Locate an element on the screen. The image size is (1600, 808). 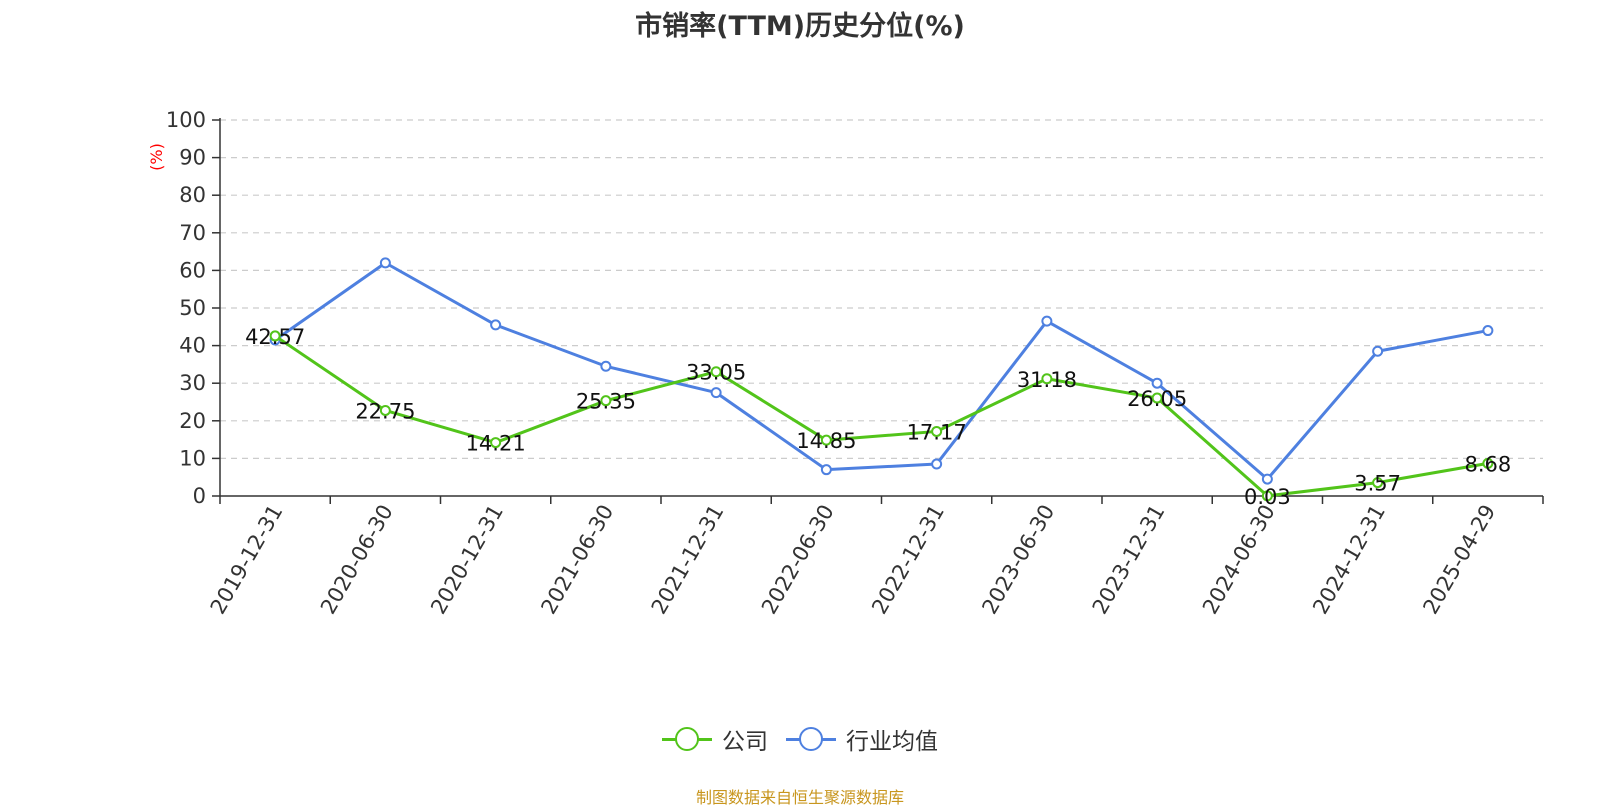
y-tick-label: 50 is located at coordinates (192, 308).